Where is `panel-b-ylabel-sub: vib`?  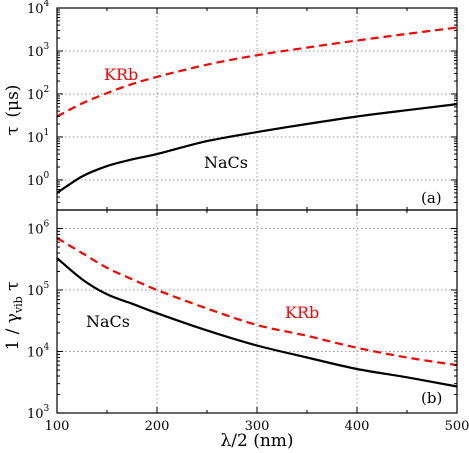
panel-b-ylabel-sub: vib is located at coordinates (18, 305).